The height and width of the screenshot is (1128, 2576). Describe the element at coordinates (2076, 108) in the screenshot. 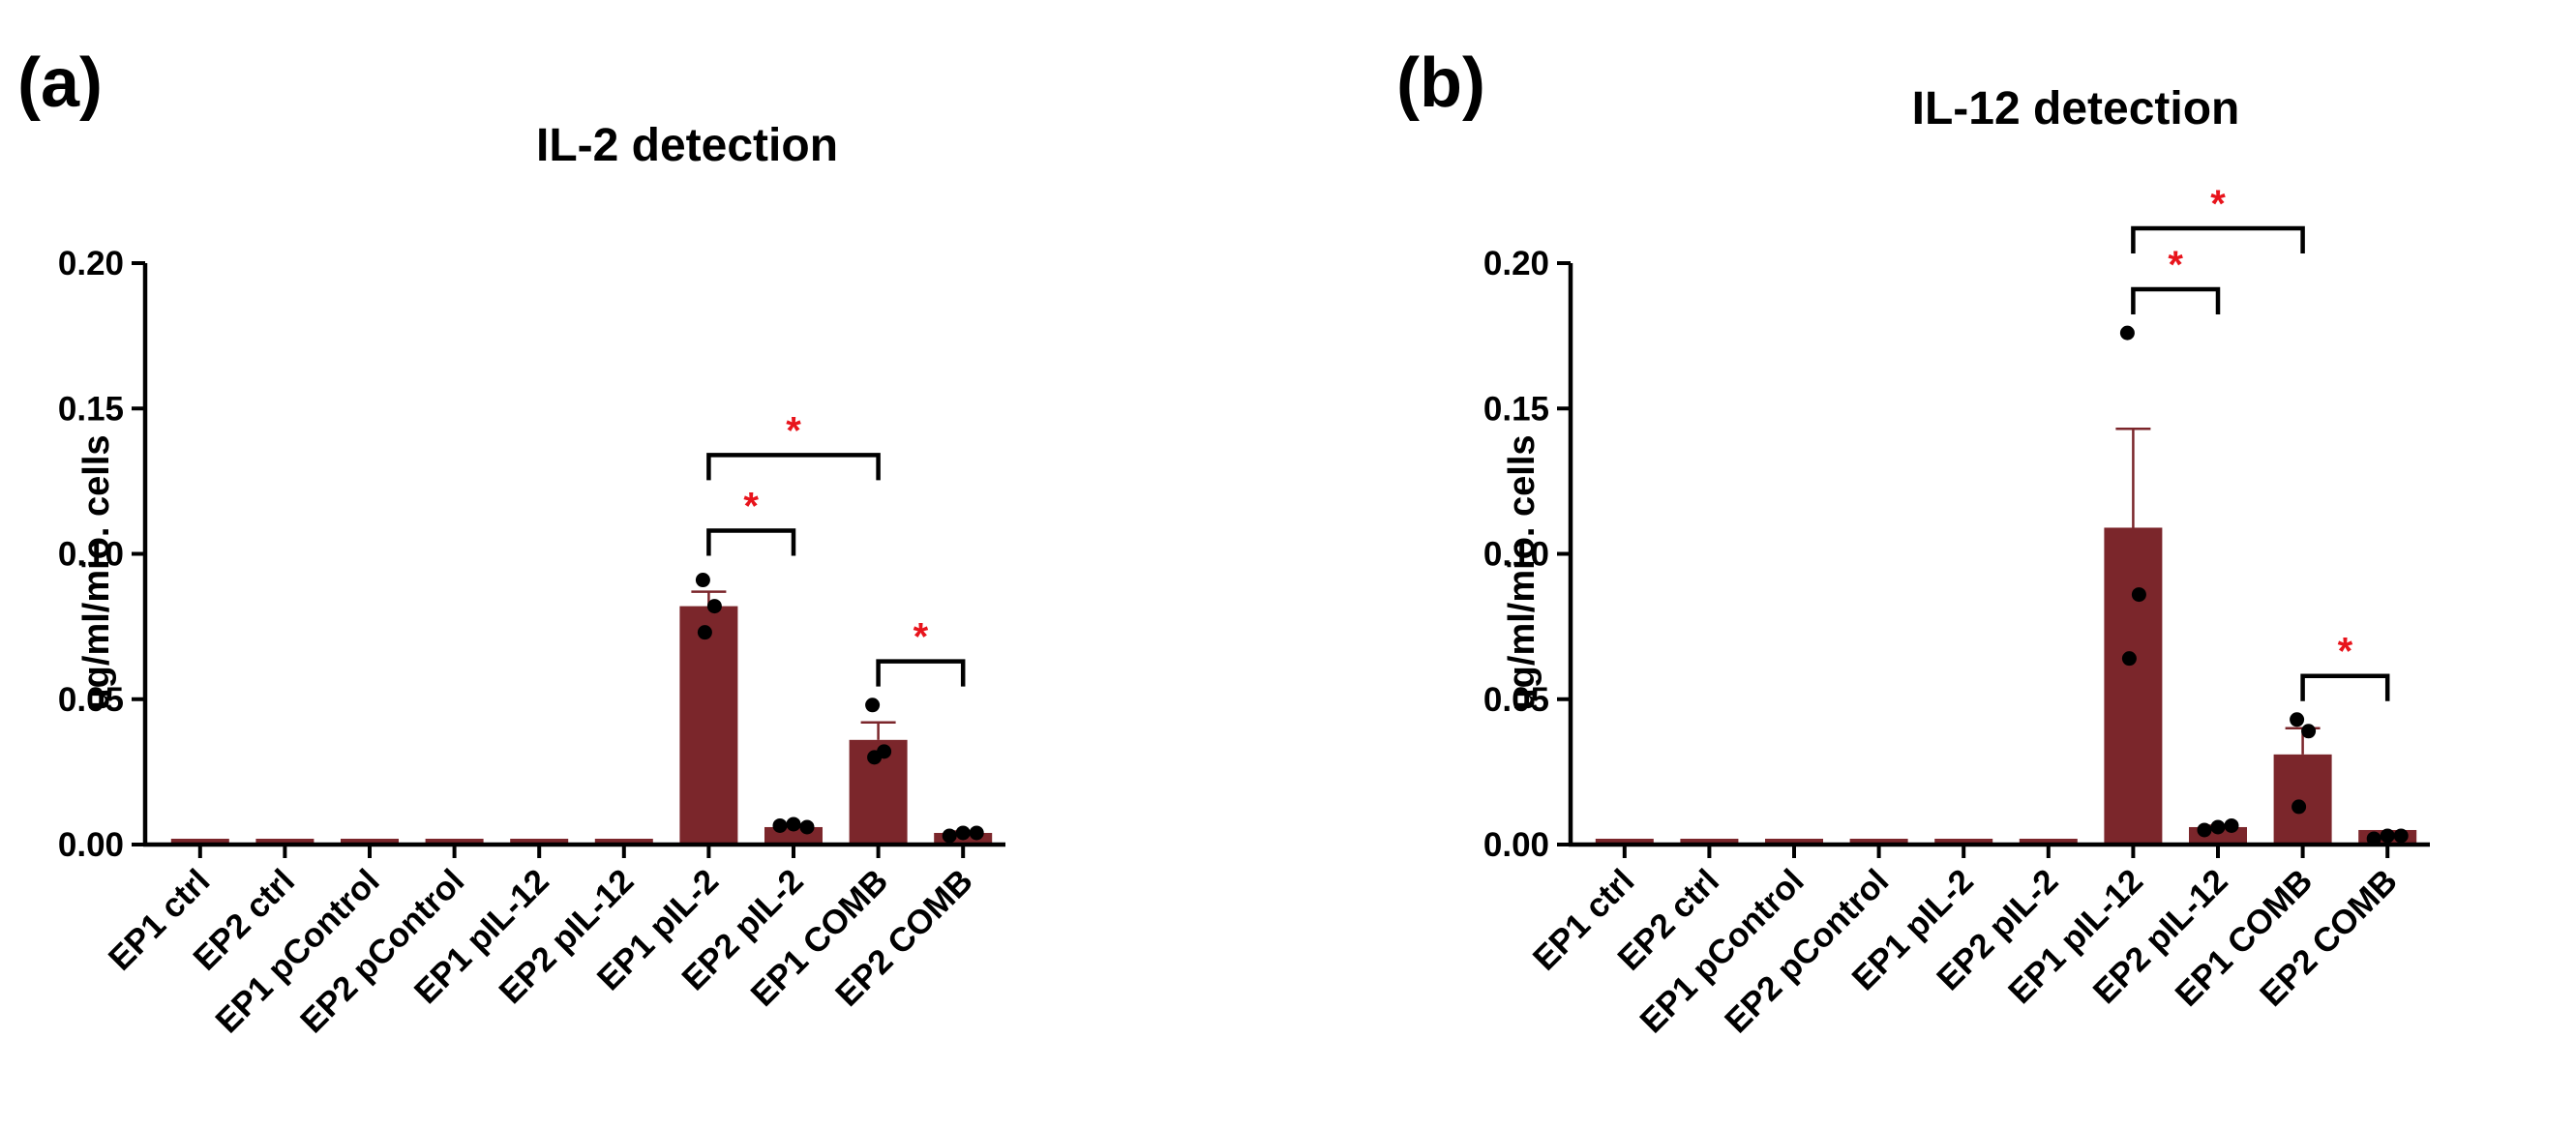

I see `chart-title: IL-12 detection` at that location.